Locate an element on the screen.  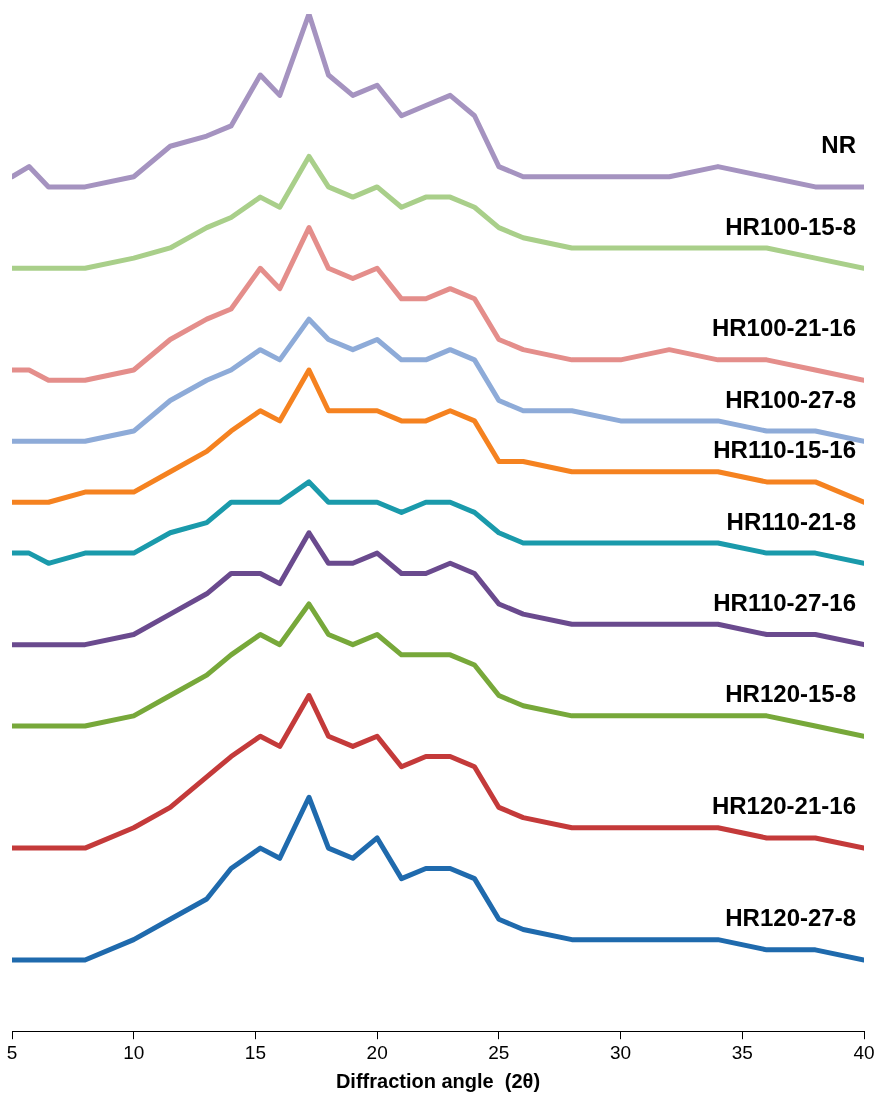
series-label: HR110-15-16 is located at coordinates (784, 450).